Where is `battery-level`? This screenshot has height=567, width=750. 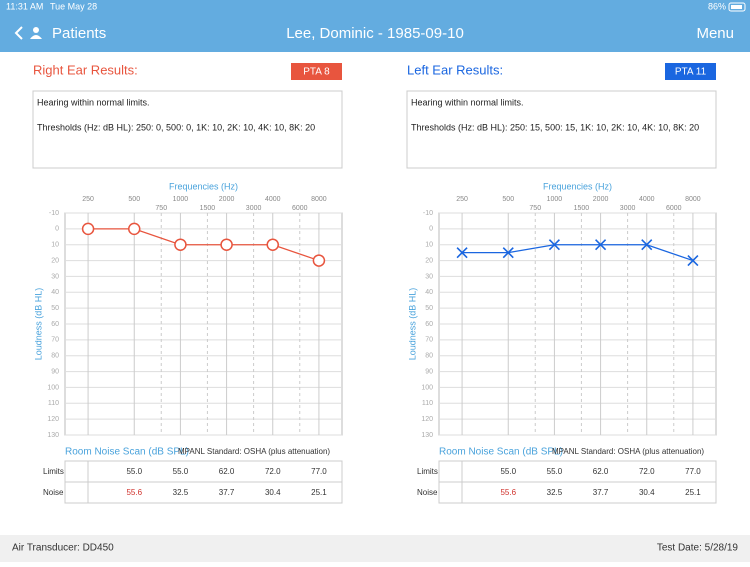
battery-level is located at coordinates (736, 7).